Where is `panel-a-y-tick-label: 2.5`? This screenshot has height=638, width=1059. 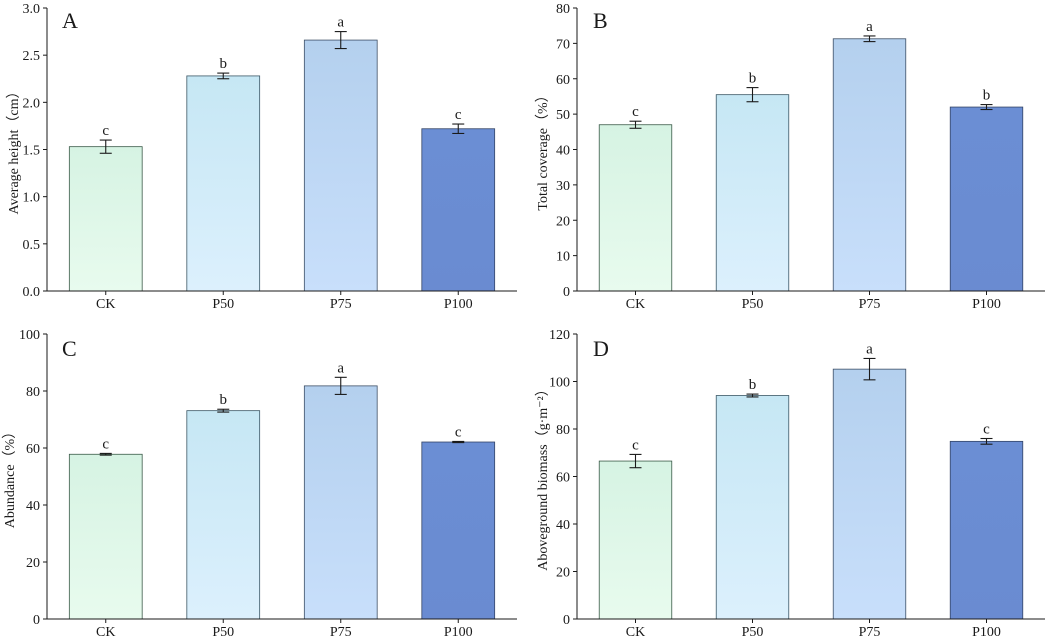 panel-a-y-tick-label: 2.5 is located at coordinates (32, 56).